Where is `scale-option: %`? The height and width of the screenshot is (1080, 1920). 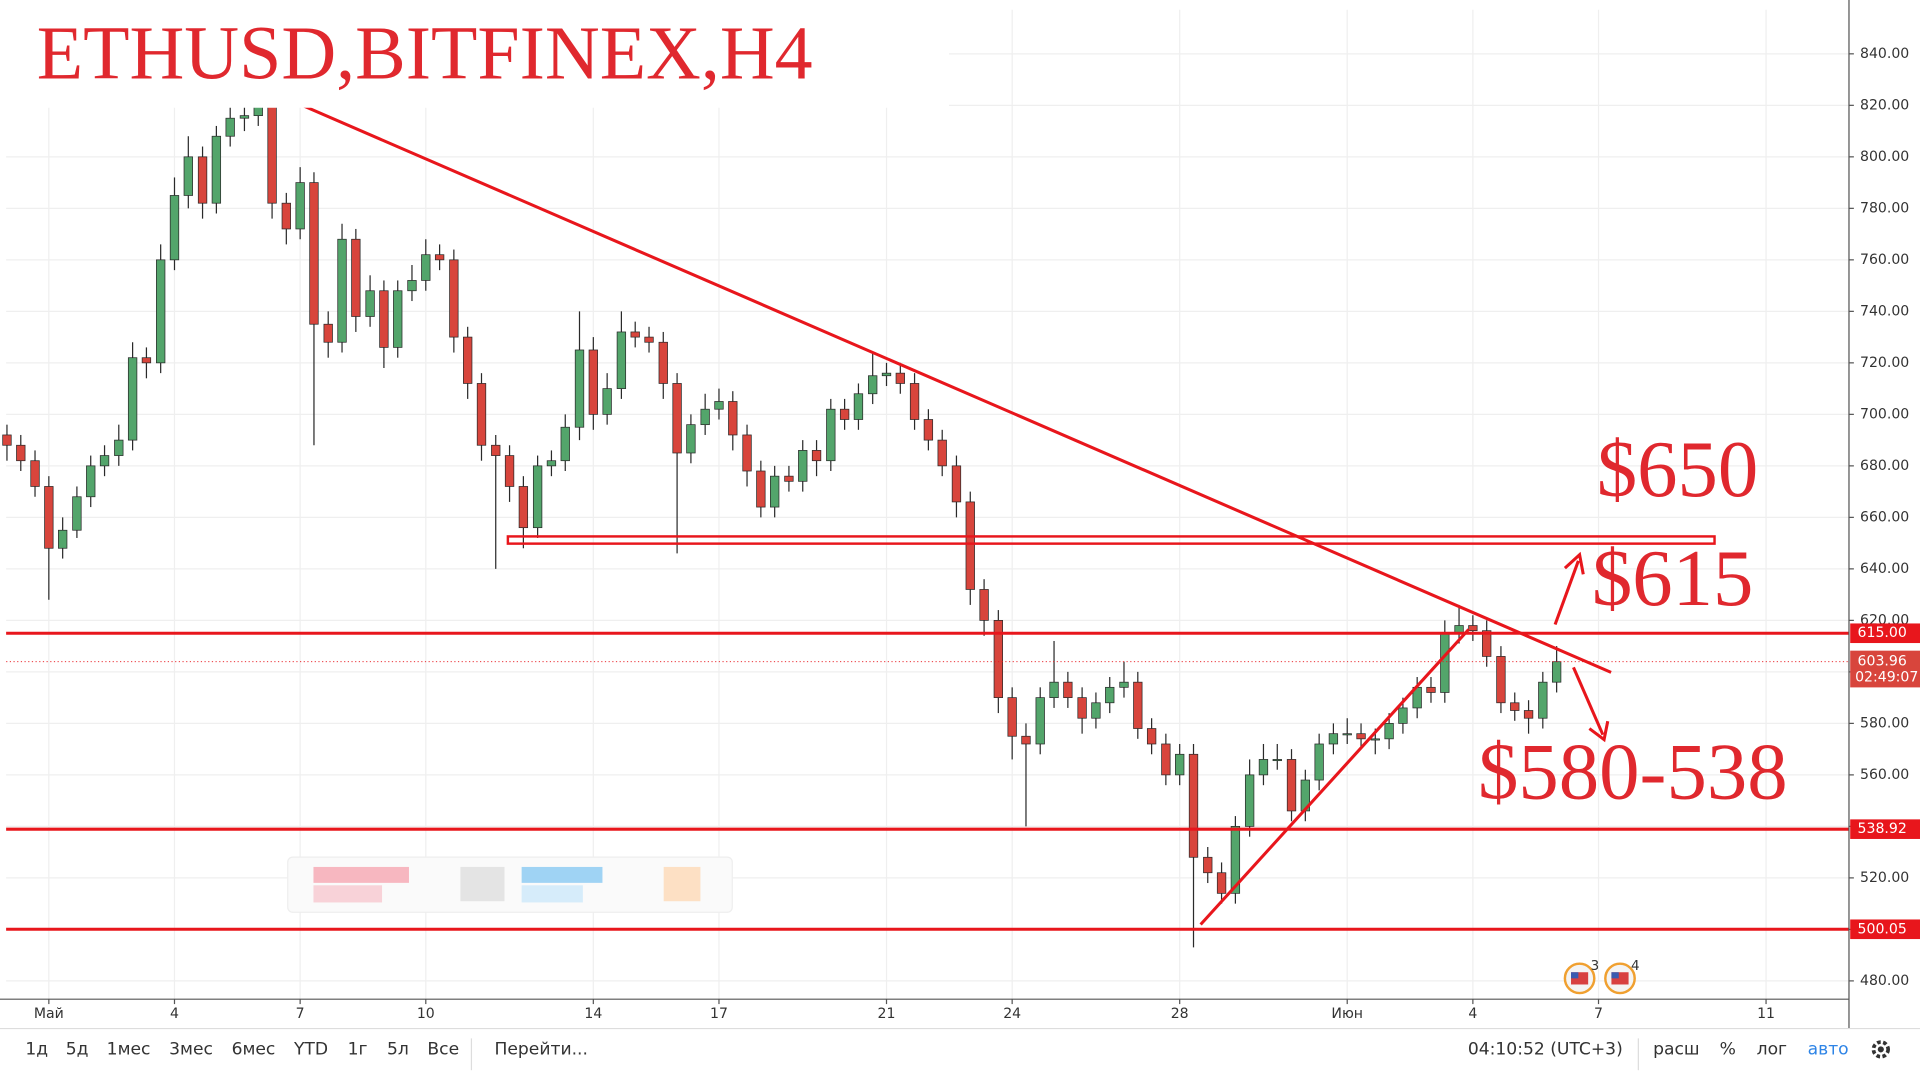
scale-option: % is located at coordinates (1728, 1049).